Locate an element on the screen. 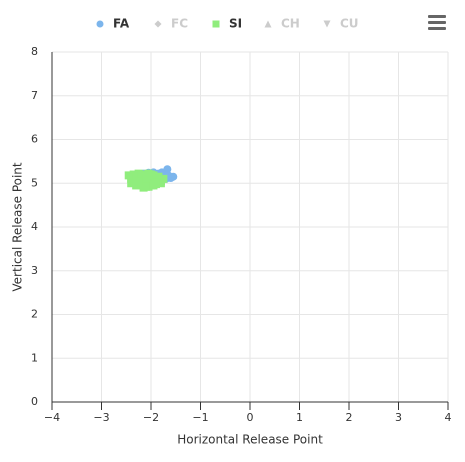 The image size is (465, 462). y-axis-title: Vertical Release Point is located at coordinates (18, 227).